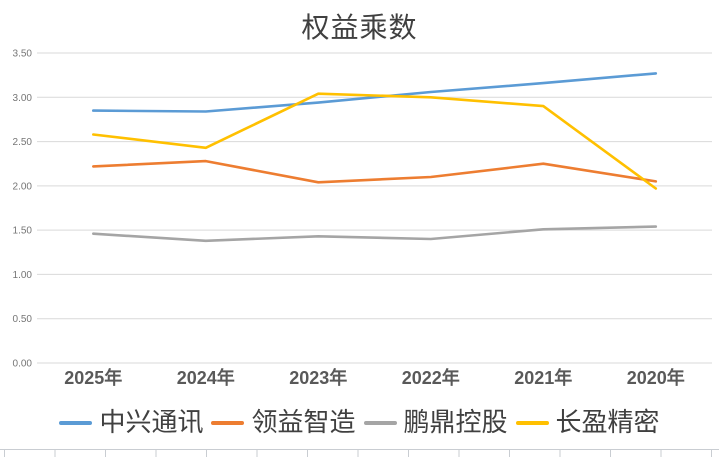 This screenshot has width=719, height=457. I want to click on ytick-label: 1.00, so click(23, 275).